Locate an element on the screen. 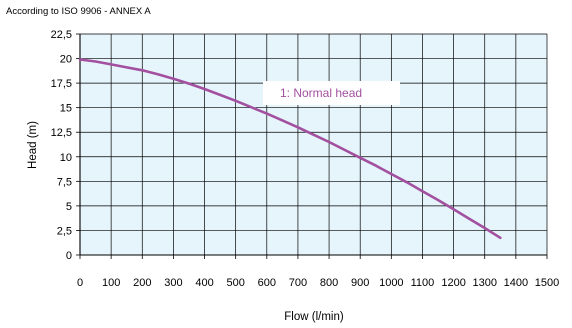 The width and height of the screenshot is (572, 328). x-tick-label: 400 is located at coordinates (204, 283).